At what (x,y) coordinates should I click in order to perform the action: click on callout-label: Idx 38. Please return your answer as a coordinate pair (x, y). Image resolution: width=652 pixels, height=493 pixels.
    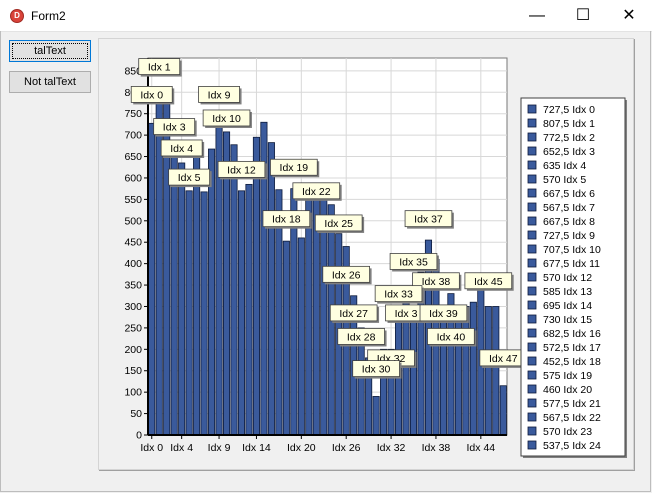
    Looking at the image, I should click on (436, 282).